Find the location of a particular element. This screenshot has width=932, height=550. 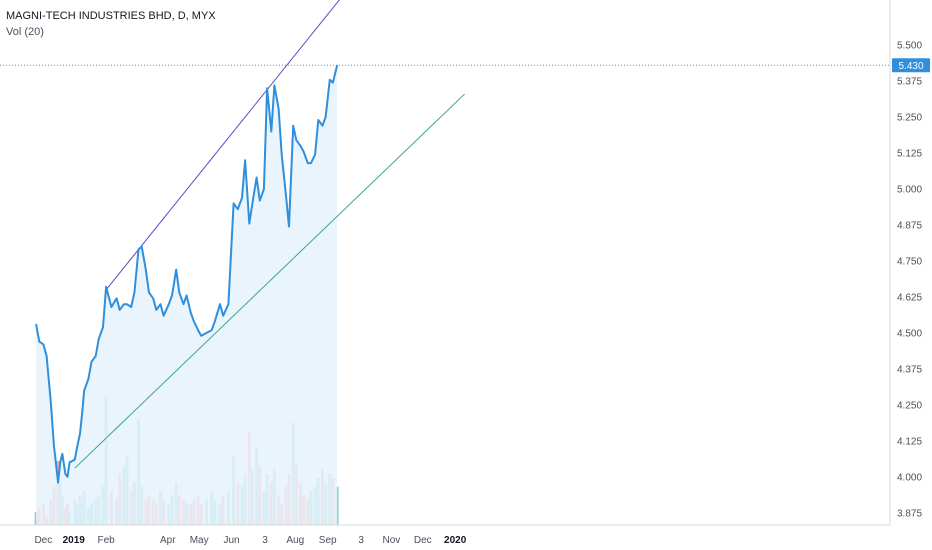

y-tick-label: 5.125 is located at coordinates (909, 154).